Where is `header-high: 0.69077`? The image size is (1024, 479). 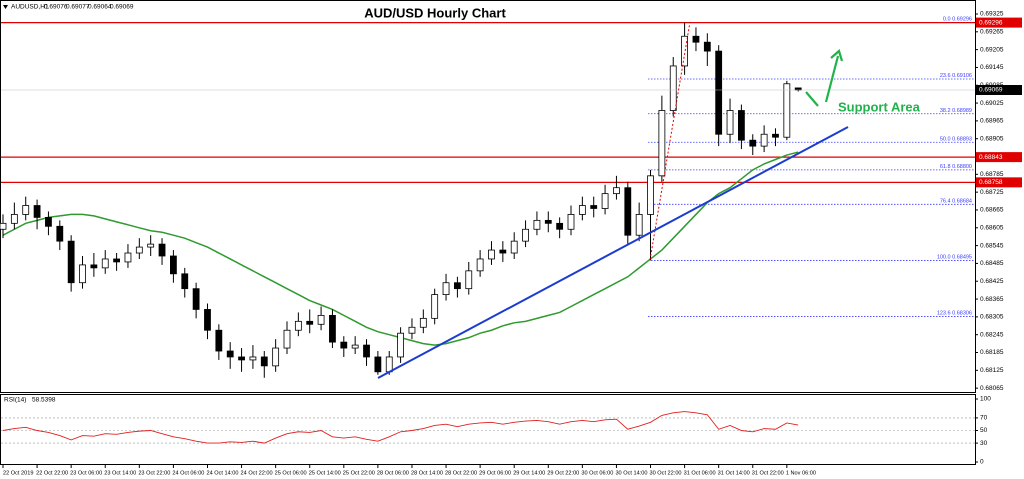
header-high: 0.69077 is located at coordinates (78, 7).